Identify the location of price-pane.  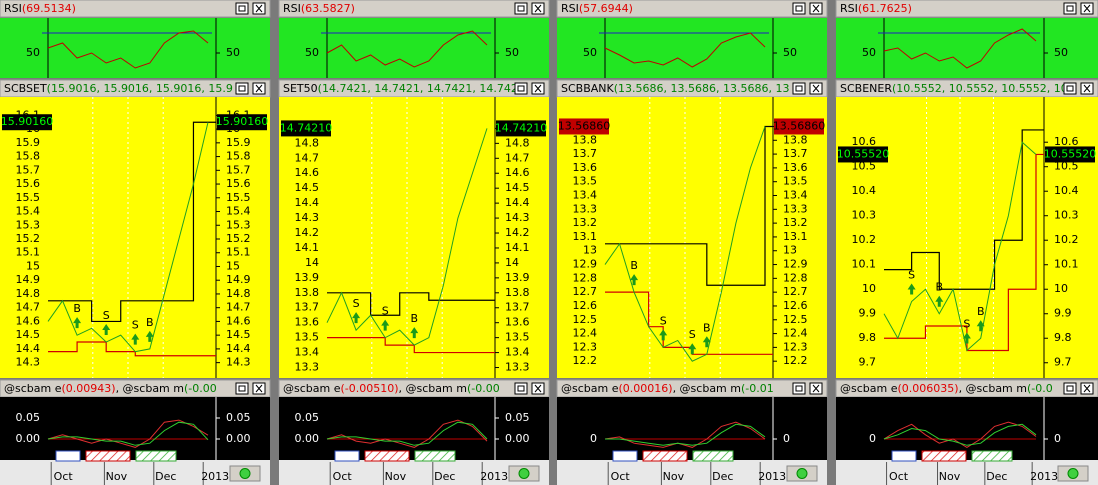
(692, 237).